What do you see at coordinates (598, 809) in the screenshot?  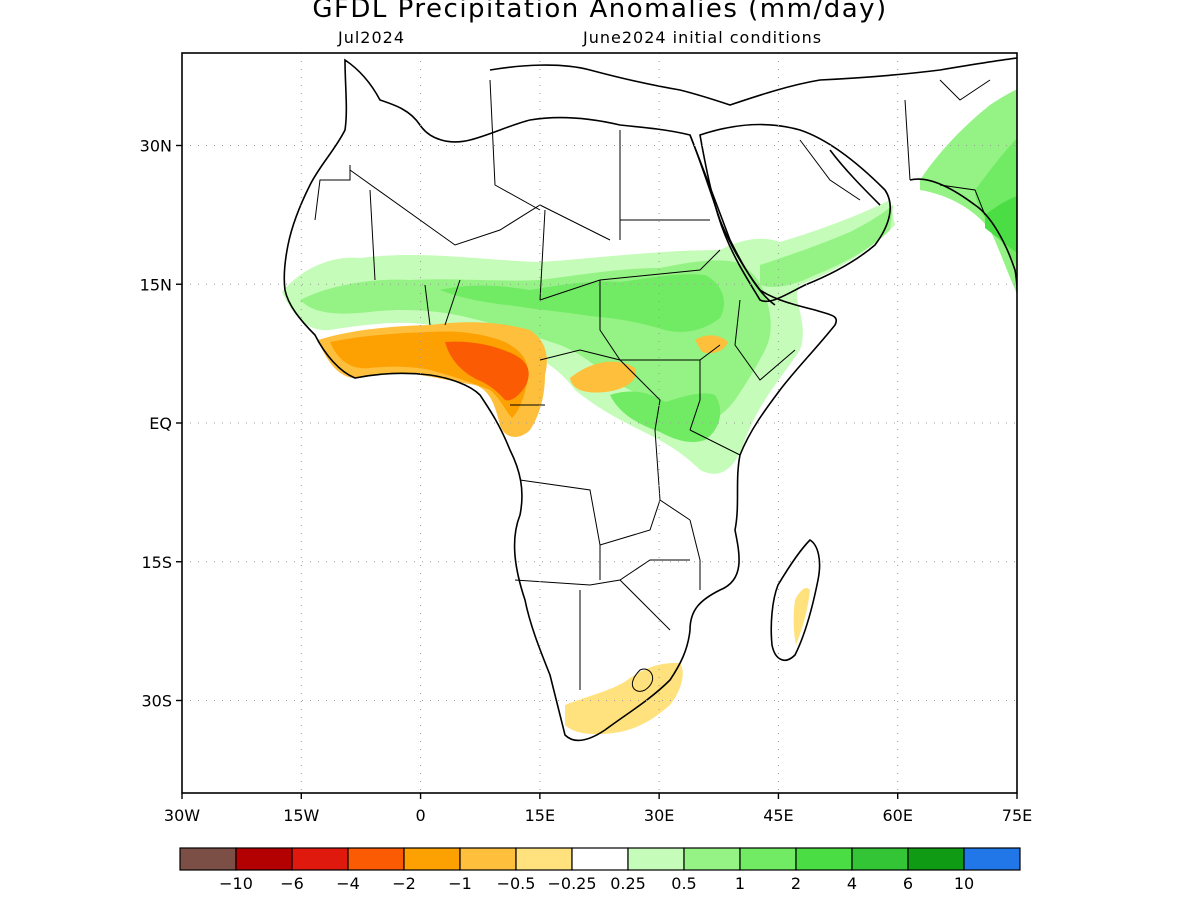 I see `longitude-axis: 30W 15W 0 15E 30E 45E 60E 75E` at bounding box center [598, 809].